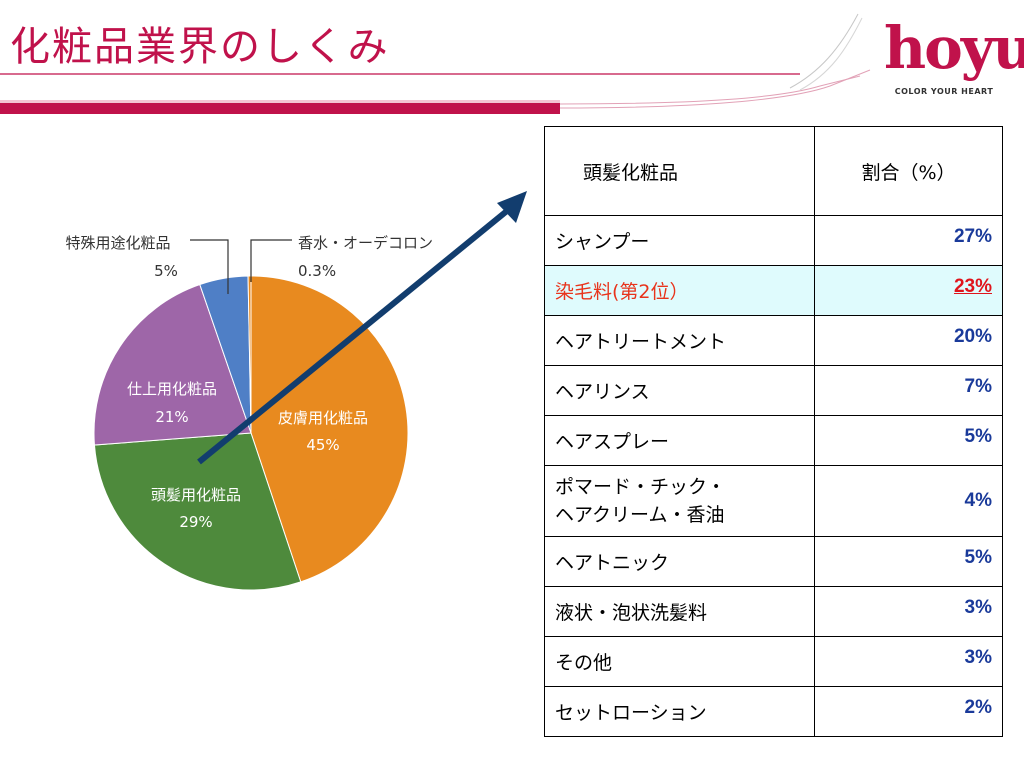  What do you see at coordinates (679, 611) in the screenshot?
I see `row-category: 液状・泡状洗髪料` at bounding box center [679, 611].